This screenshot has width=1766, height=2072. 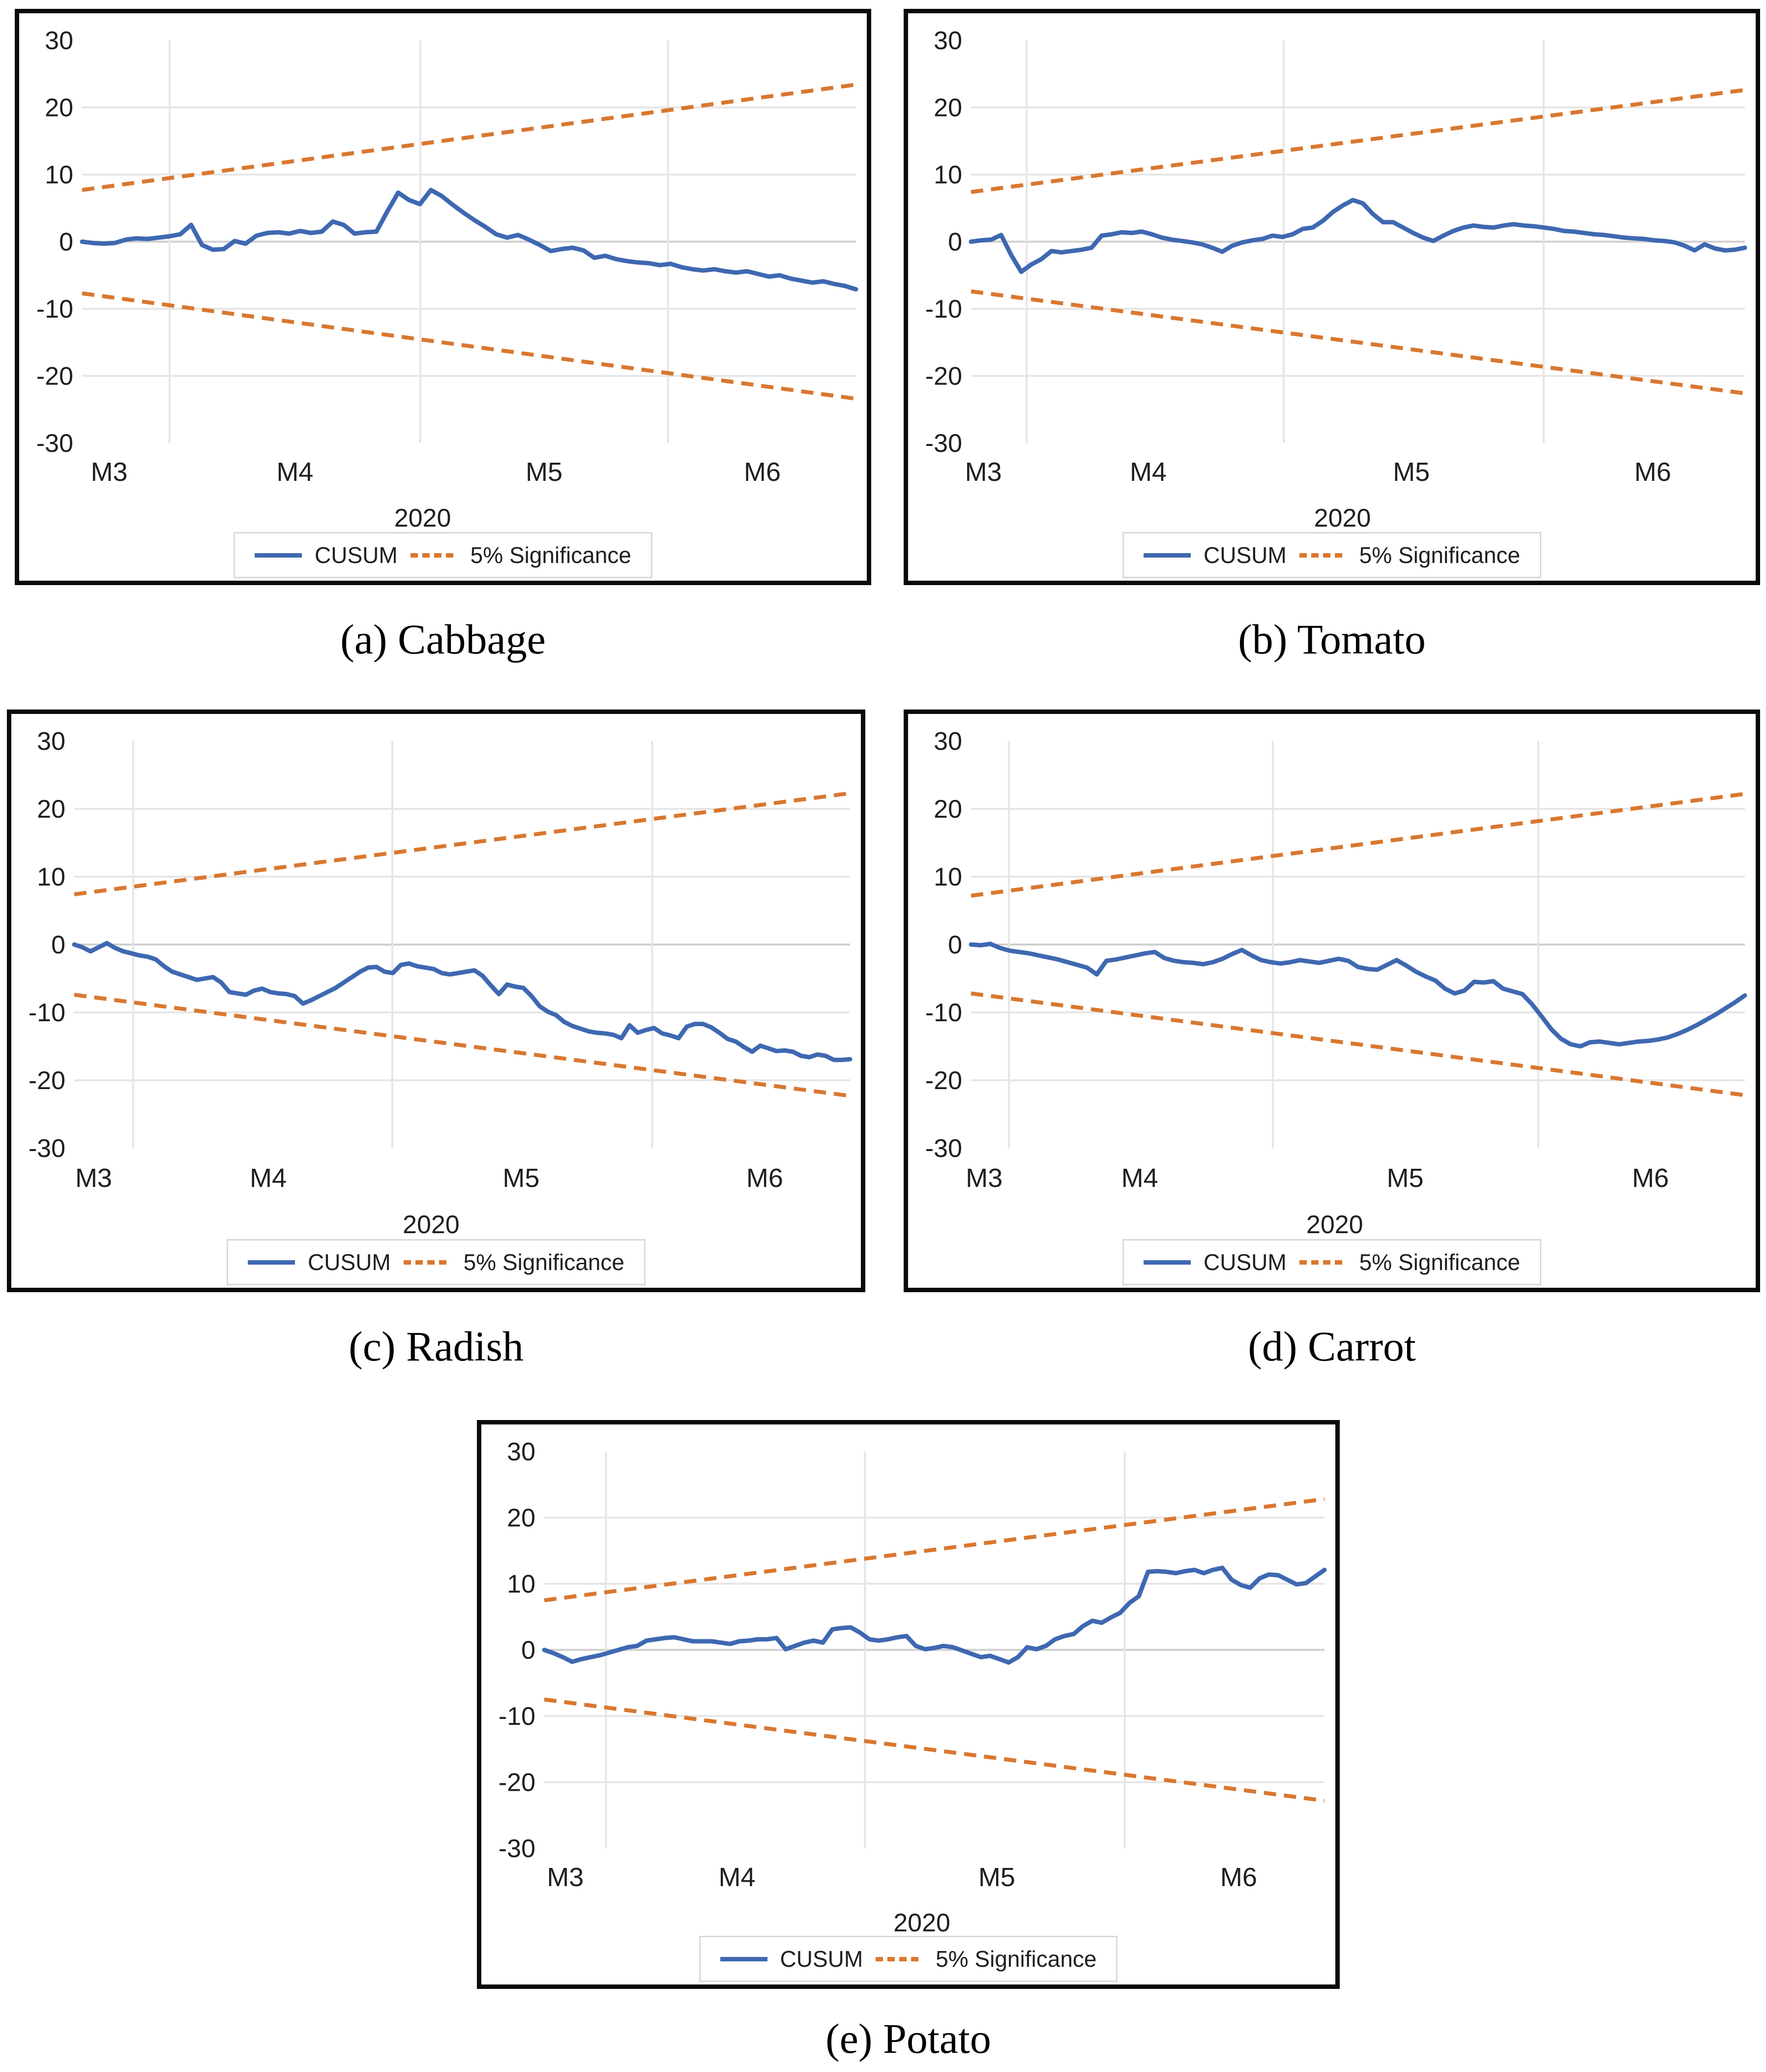 What do you see at coordinates (908, 2038) in the screenshot?
I see `caption-potato: (e) Potato` at bounding box center [908, 2038].